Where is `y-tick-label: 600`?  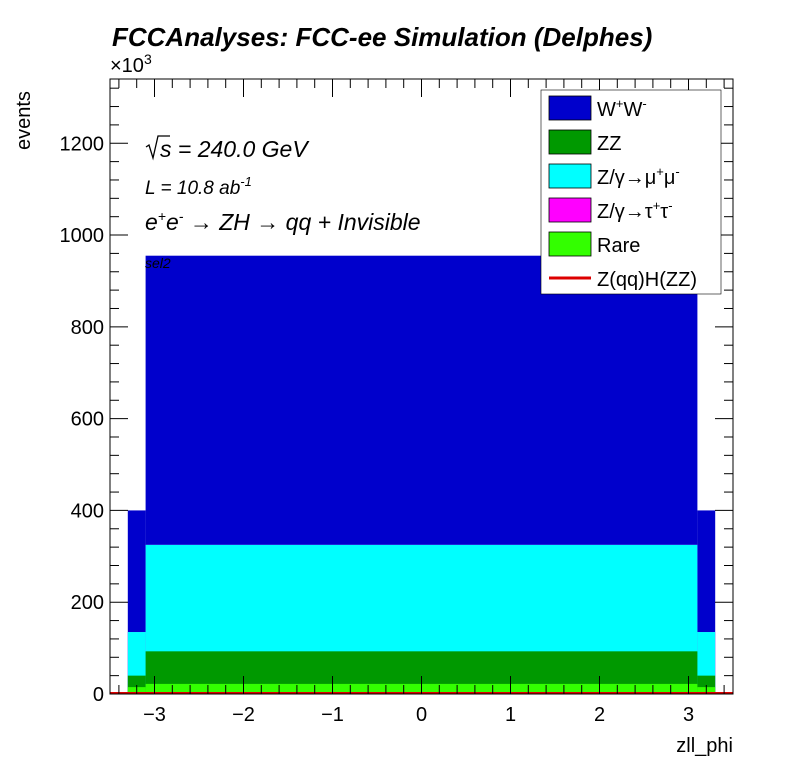 y-tick-label: 600 is located at coordinates (87, 420).